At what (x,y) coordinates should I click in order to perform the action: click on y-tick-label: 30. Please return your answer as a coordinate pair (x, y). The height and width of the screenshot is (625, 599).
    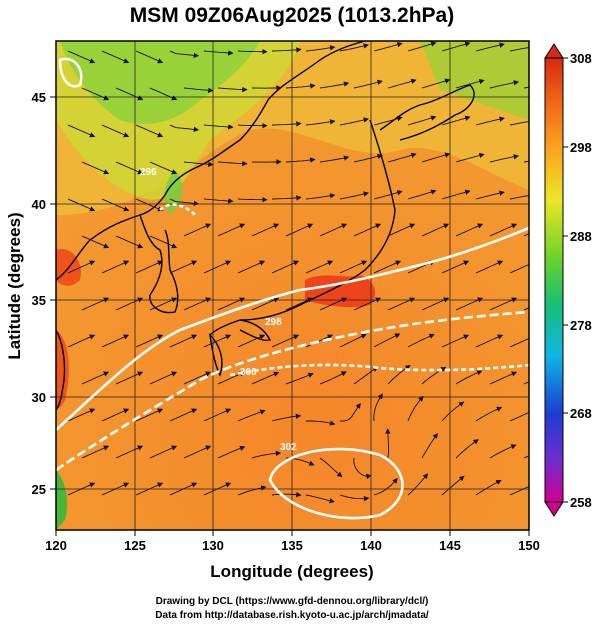
    Looking at the image, I should click on (39, 397).